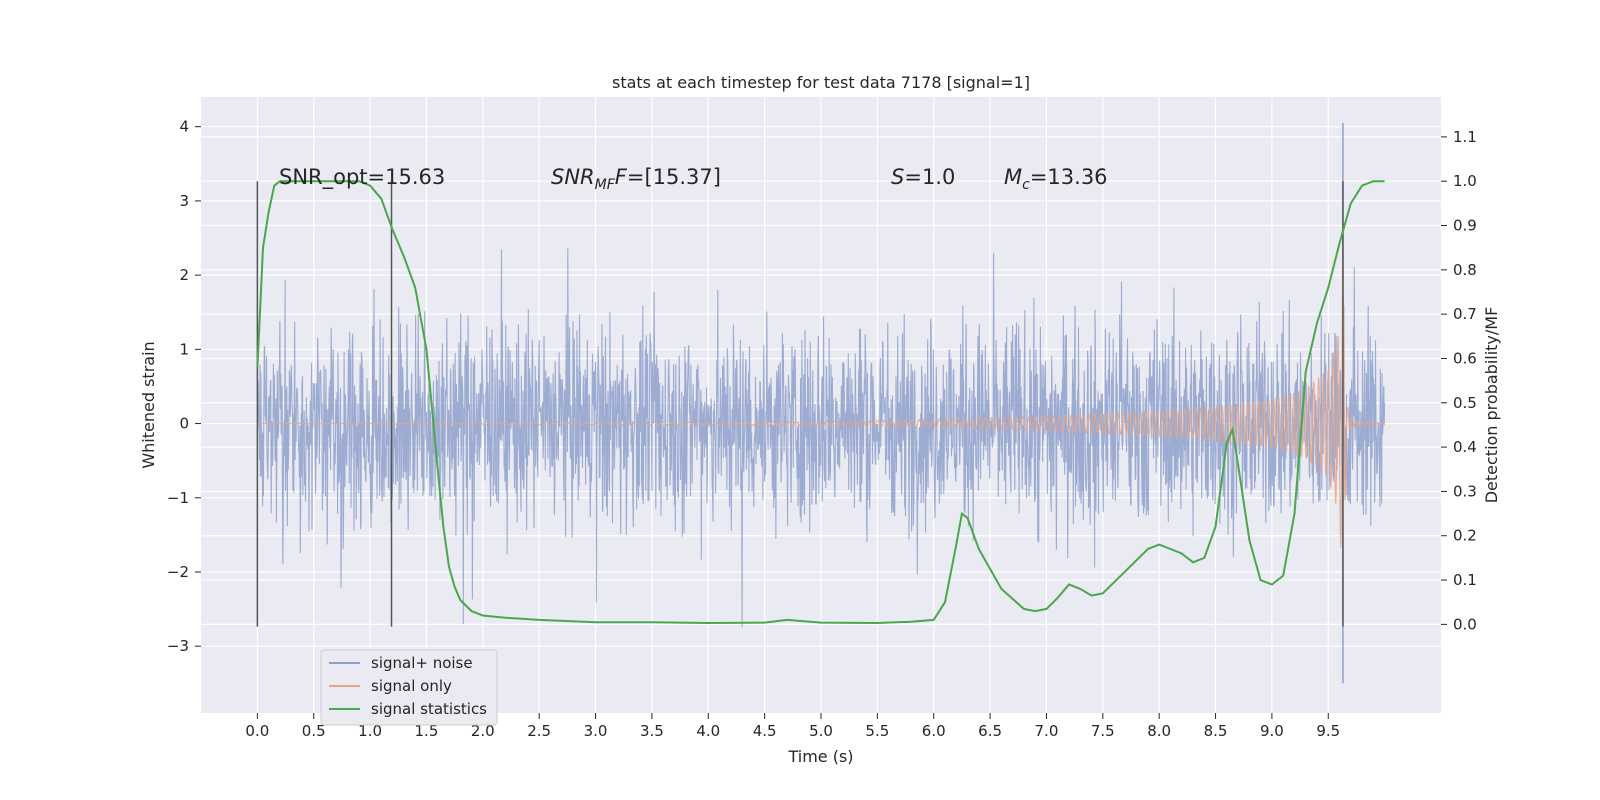 The width and height of the screenshot is (1600, 800). I want to click on annotation-mc: Mc=13.36, so click(1056, 179).